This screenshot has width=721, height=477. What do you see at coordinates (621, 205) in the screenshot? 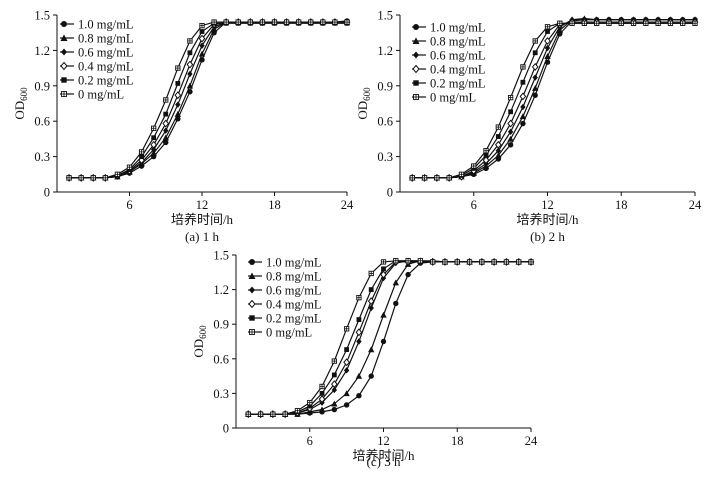
I see `x-tick-label: 18` at bounding box center [621, 205].